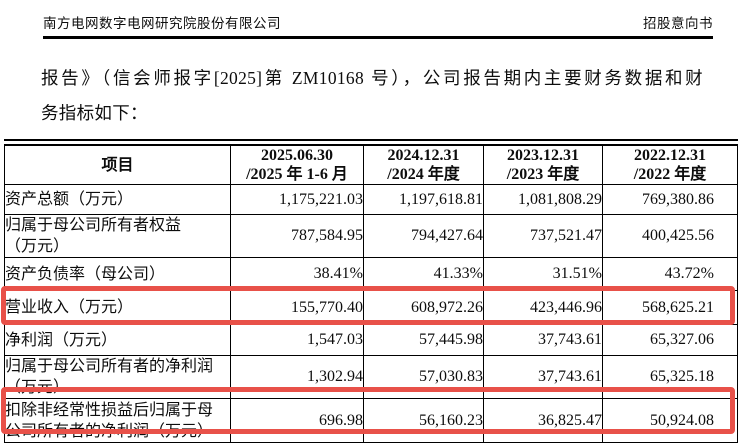 Image resolution: width=741 pixels, height=443 pixels. What do you see at coordinates (423, 274) in the screenshot?
I see `cell-value: 41.33%` at bounding box center [423, 274].